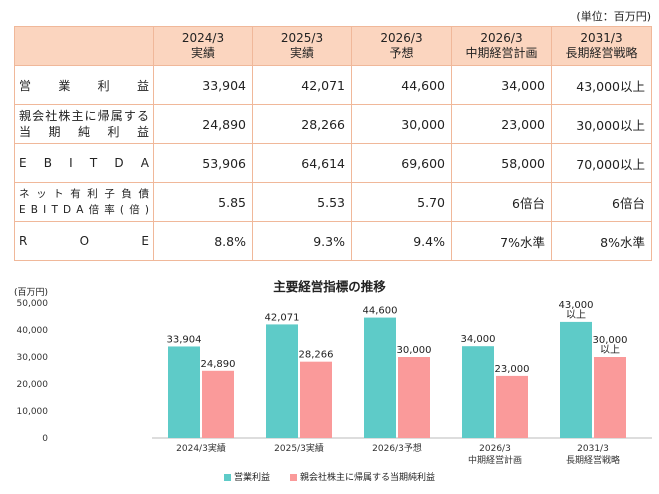  I want to click on table-row-operating-profit: 営業利益 33,904 42,071 44,600 34,000 43,000以上, so click(333, 85).